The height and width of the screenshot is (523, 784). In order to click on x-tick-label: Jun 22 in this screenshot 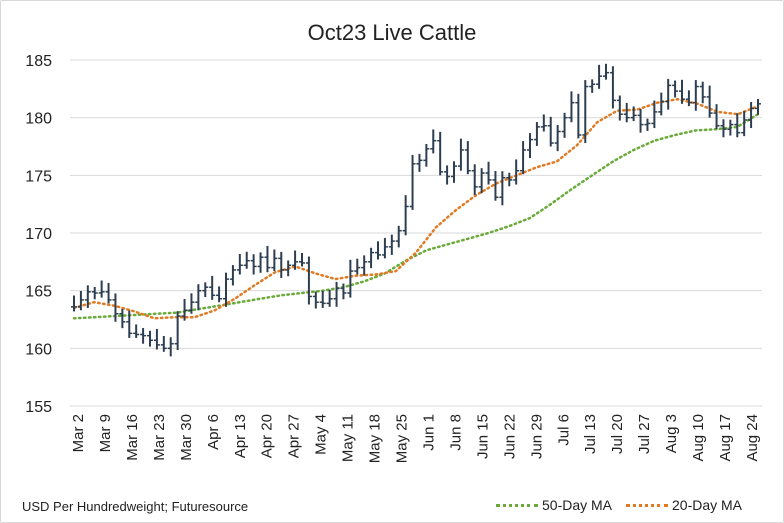, I will do `click(509, 436)`.